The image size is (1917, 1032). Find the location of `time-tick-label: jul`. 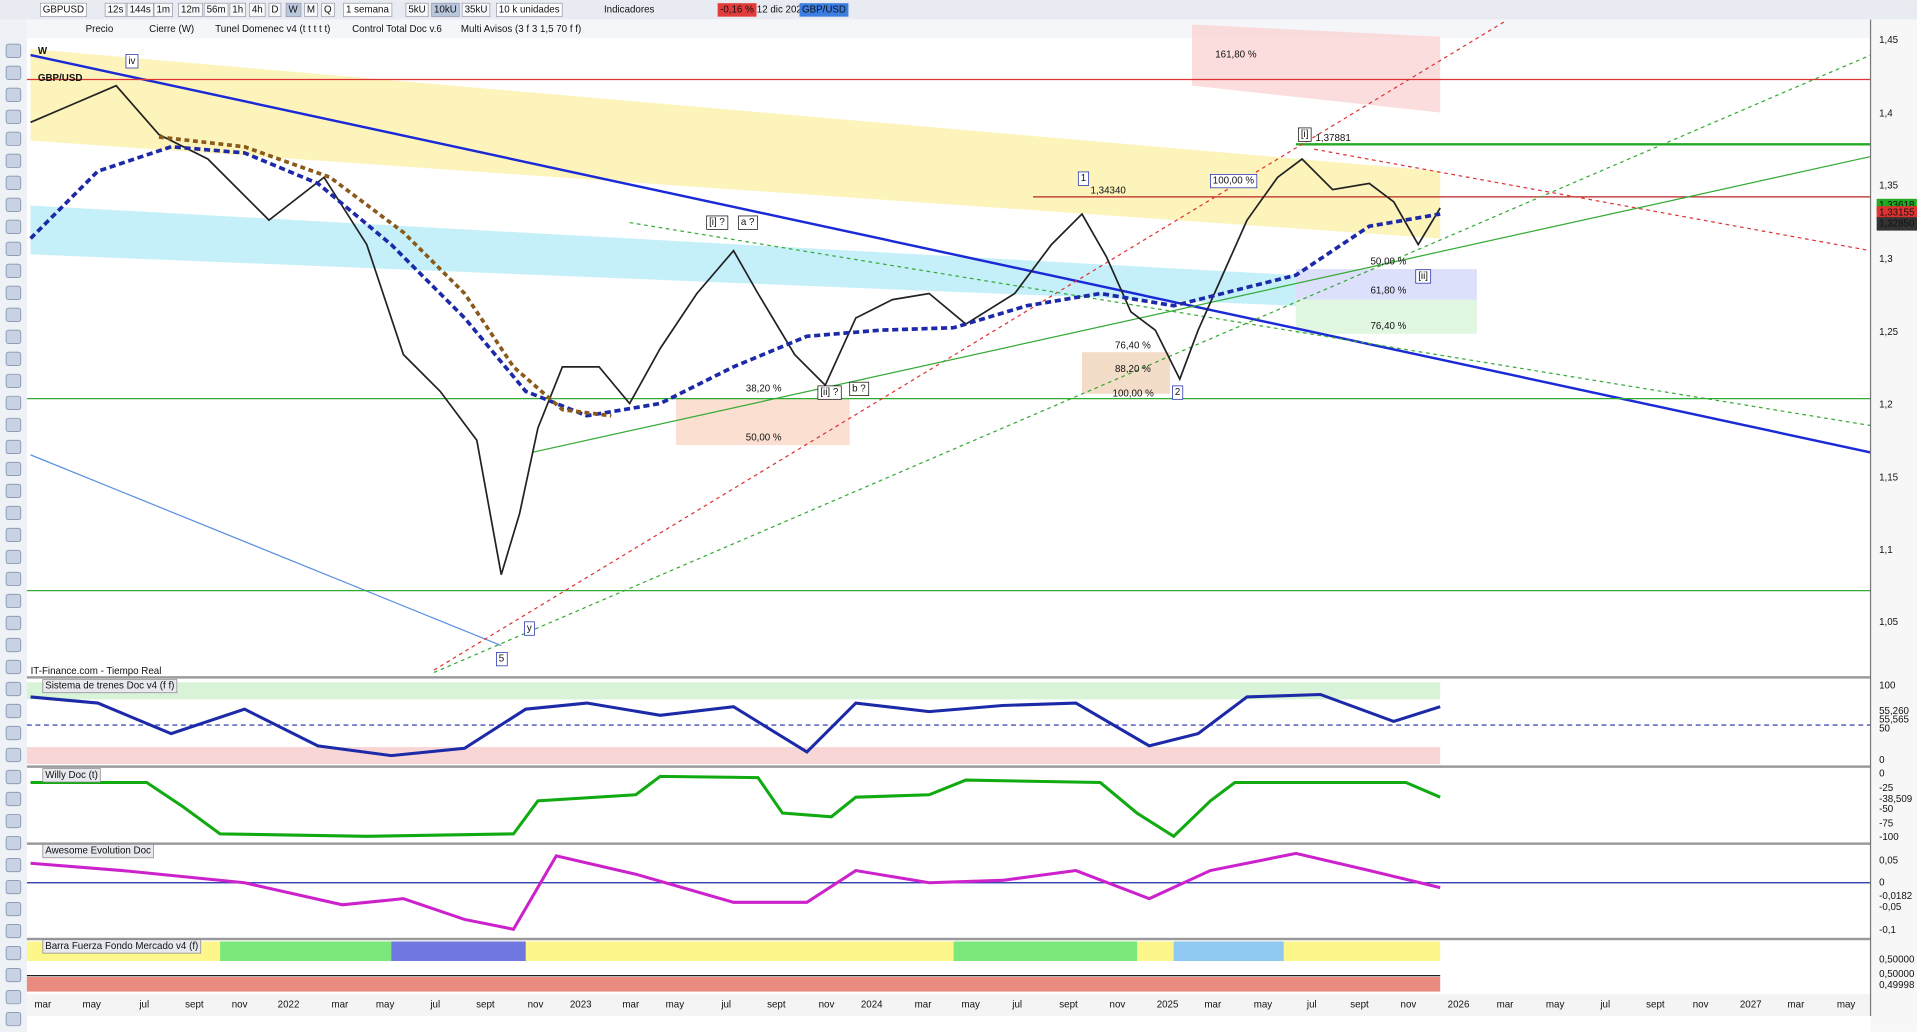

time-tick-label: jul is located at coordinates (725, 1005).